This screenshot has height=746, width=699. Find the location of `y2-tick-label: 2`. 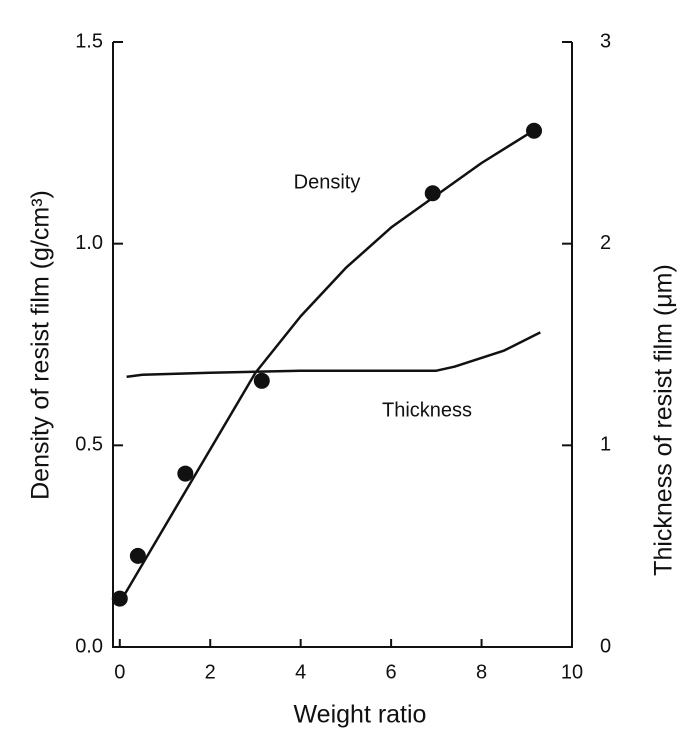

y2-tick-label: 2 is located at coordinates (605, 243).